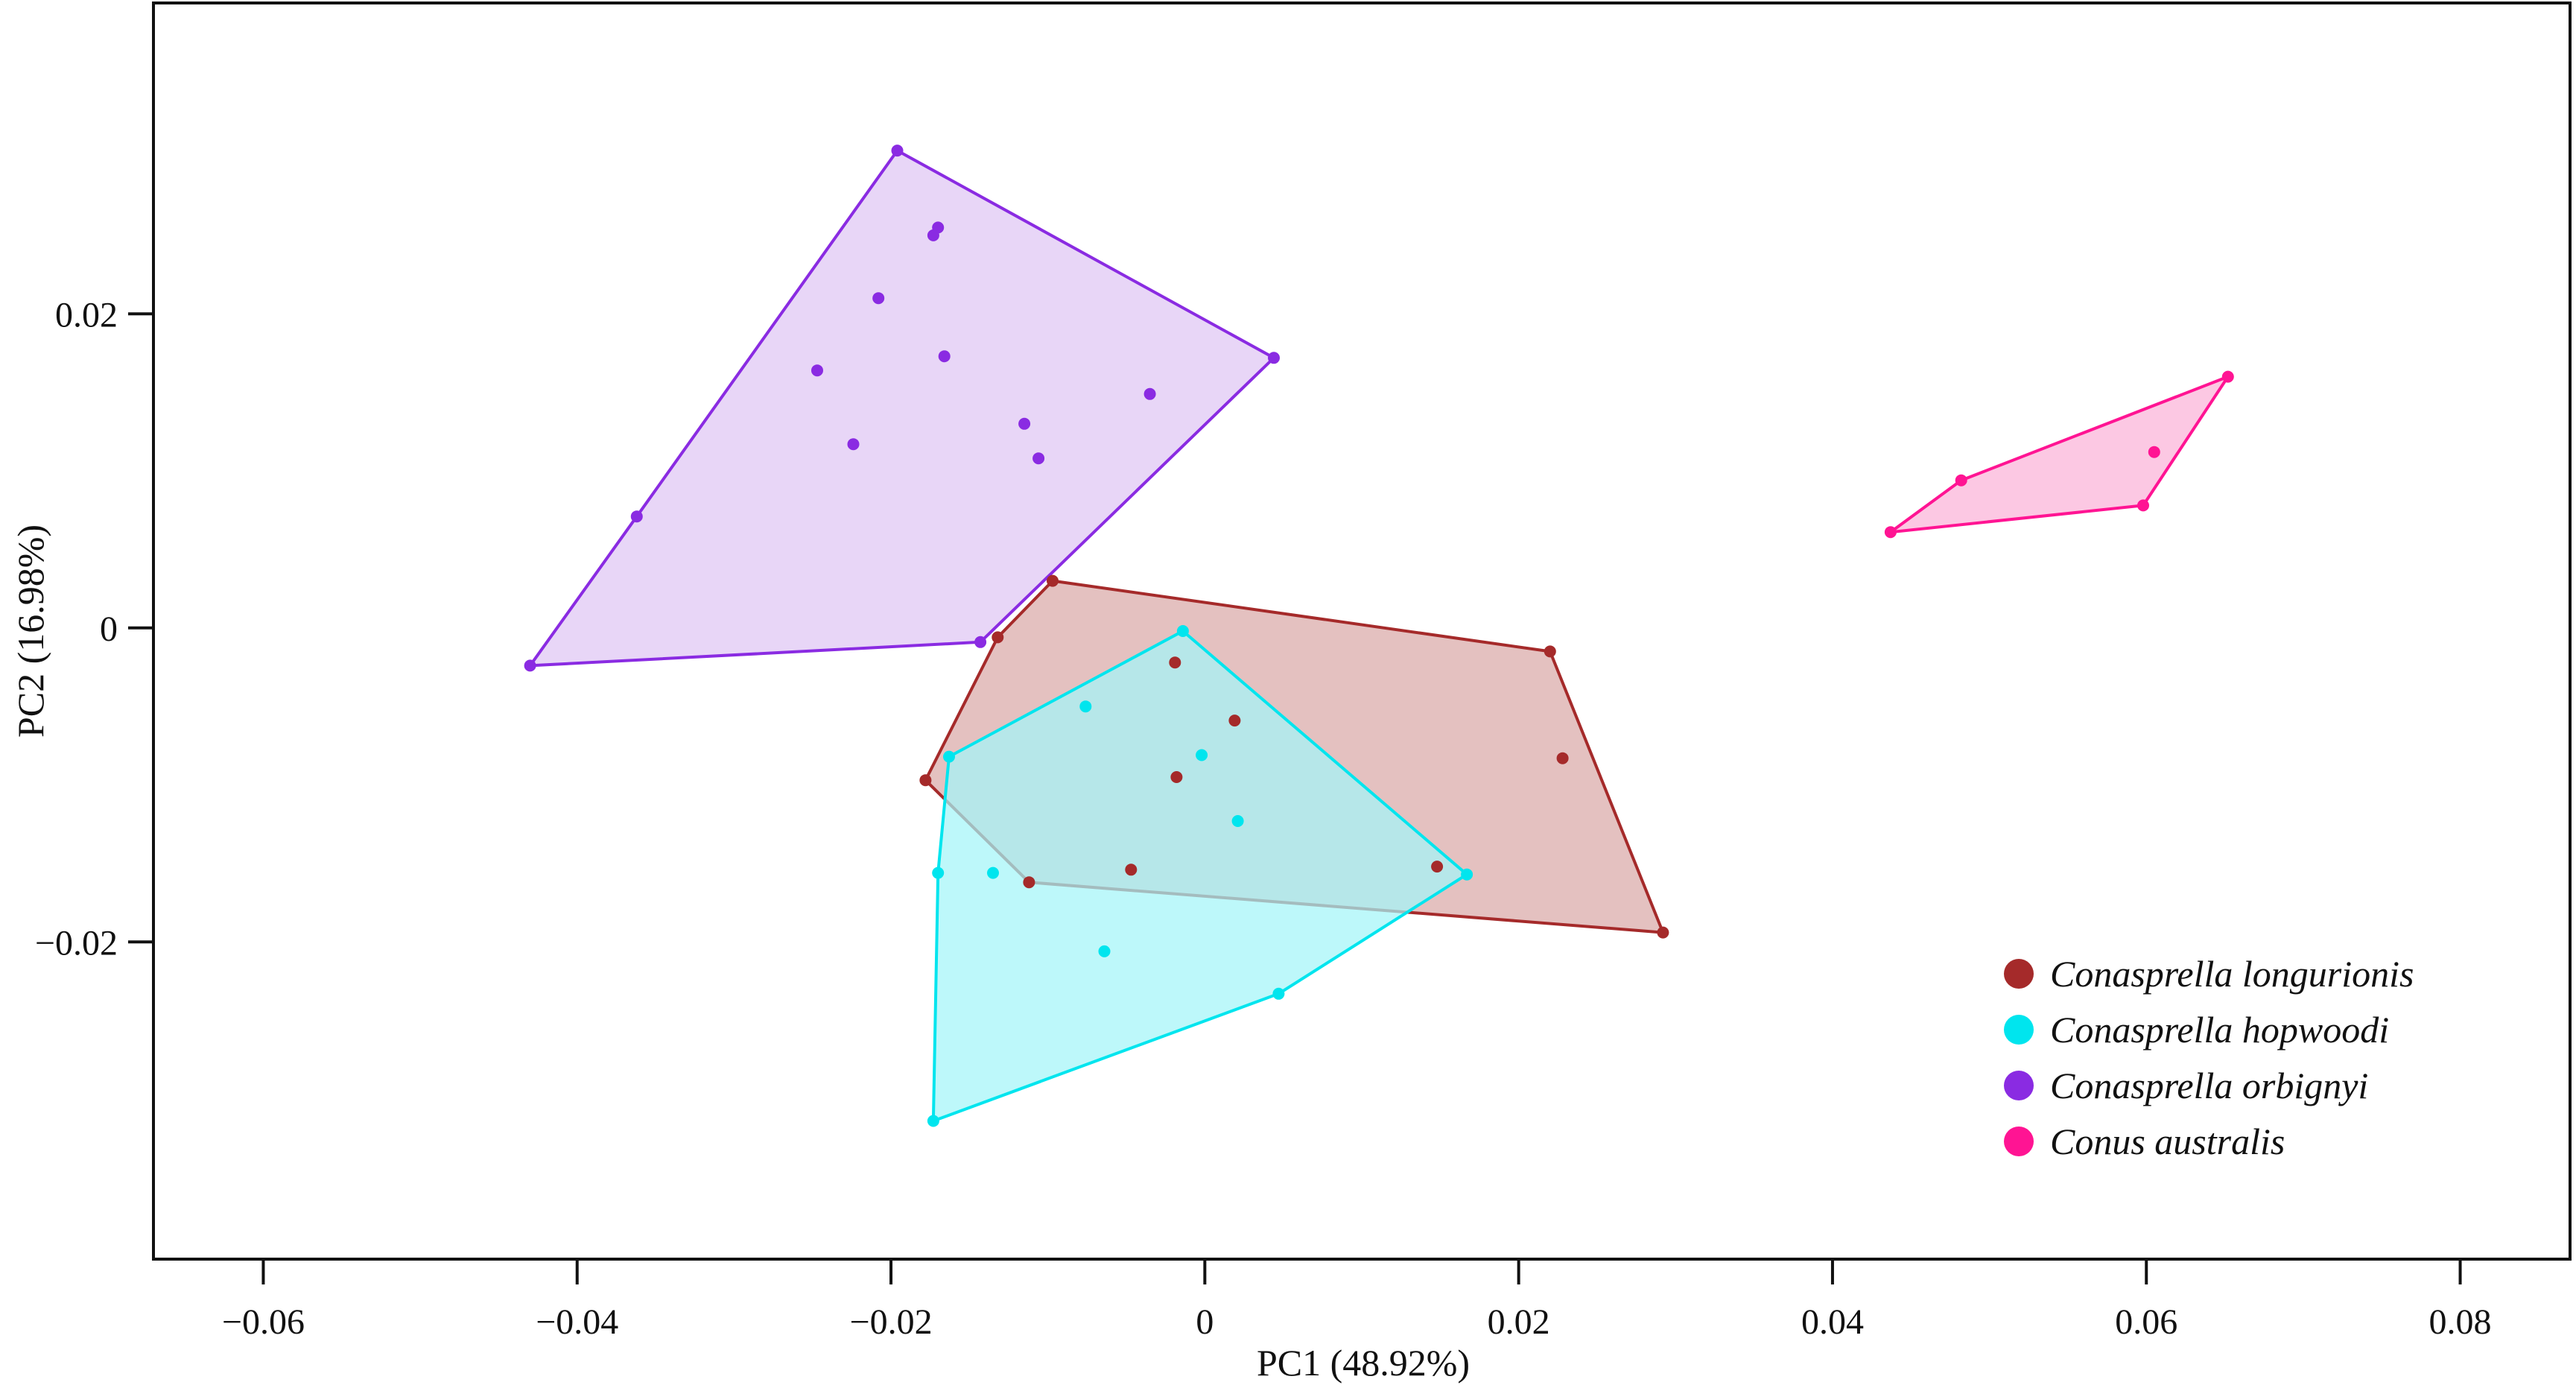 The image size is (2576, 1391). Describe the element at coordinates (2167, 1141) in the screenshot. I see `legend-label-conus-australis: Conus australis` at that location.